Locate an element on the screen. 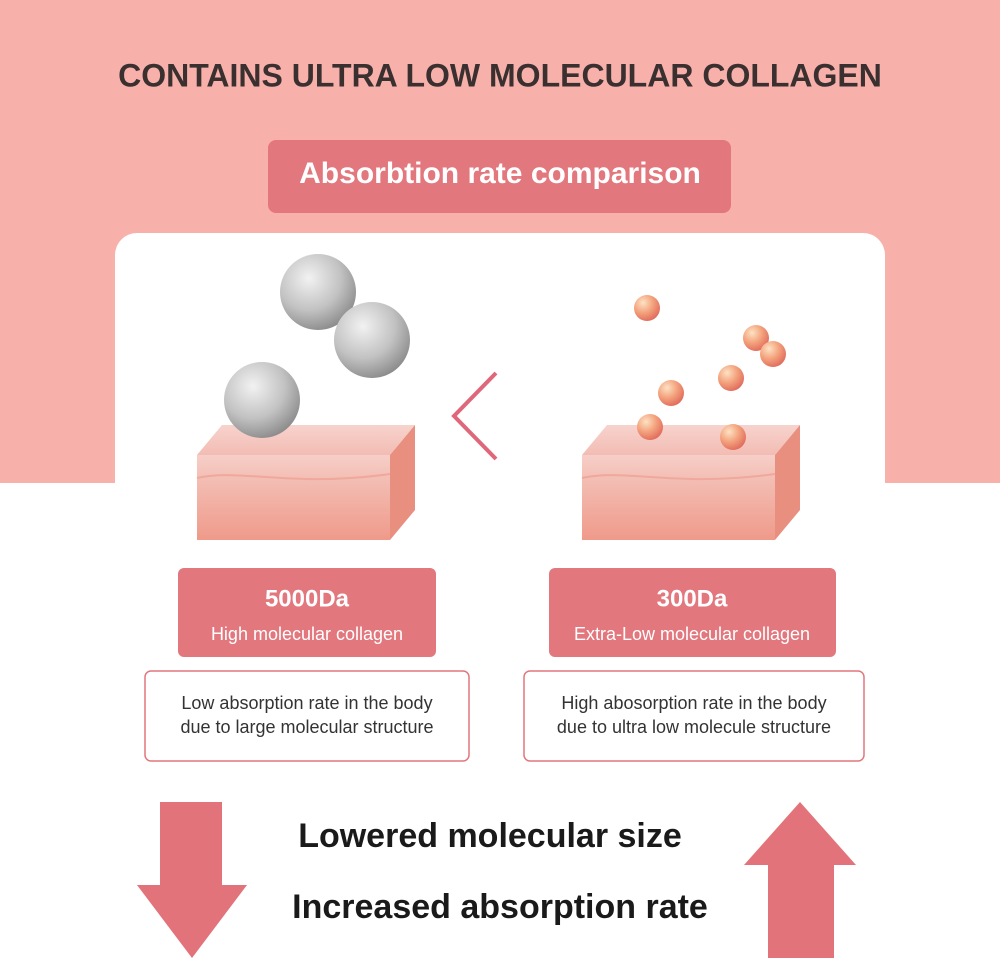 The width and height of the screenshot is (1000, 960). footer-line: Lowered molecular size is located at coordinates (490, 836).